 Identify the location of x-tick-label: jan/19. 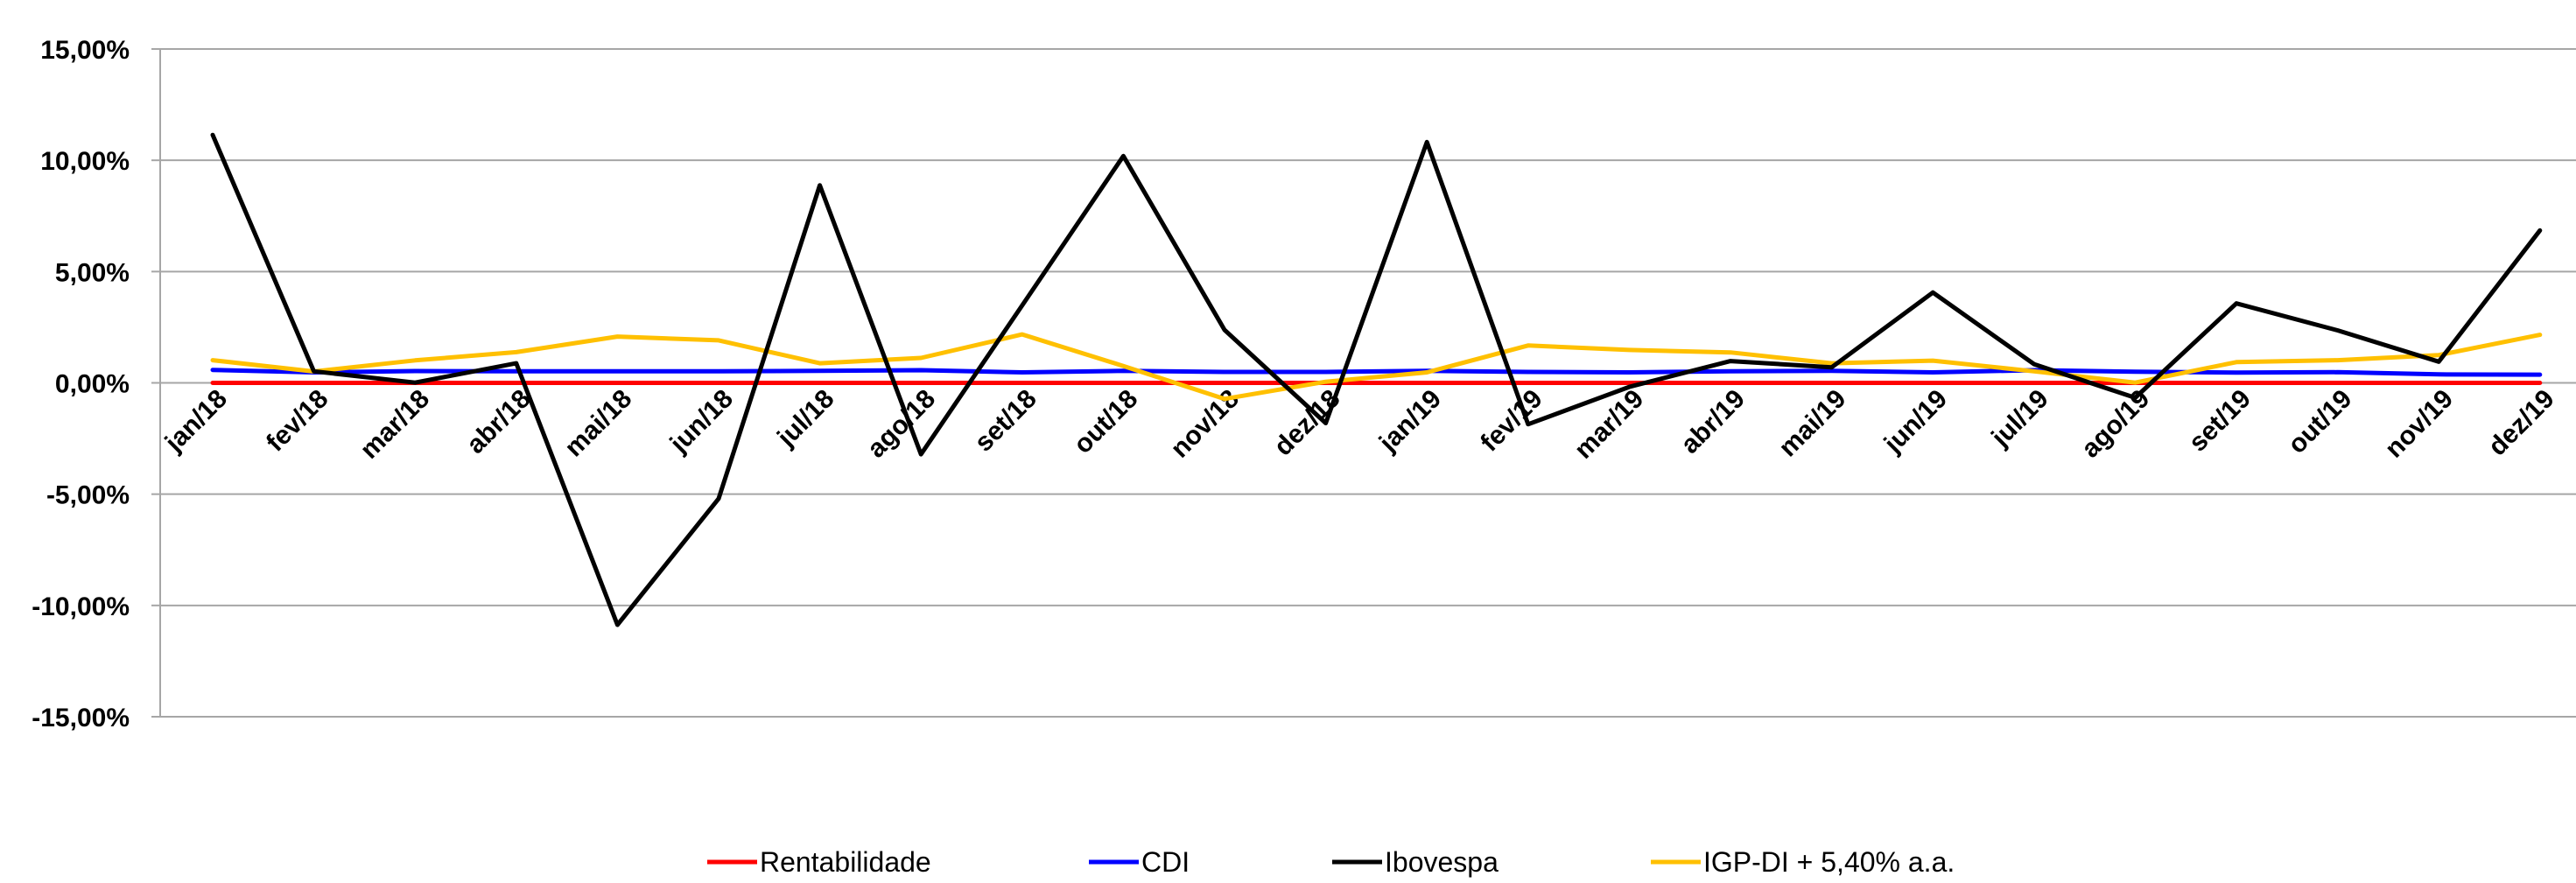
(1410, 421).